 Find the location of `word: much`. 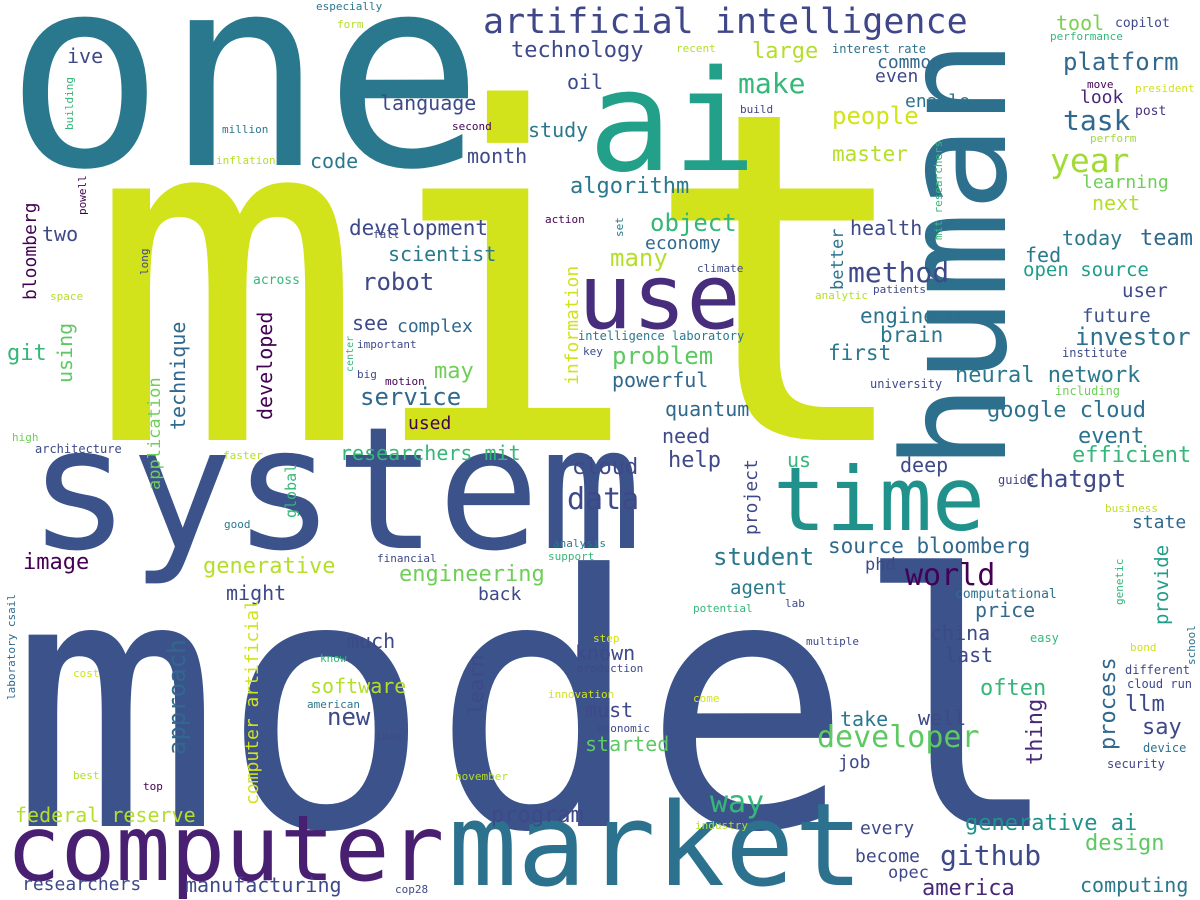

word: much is located at coordinates (371, 641).